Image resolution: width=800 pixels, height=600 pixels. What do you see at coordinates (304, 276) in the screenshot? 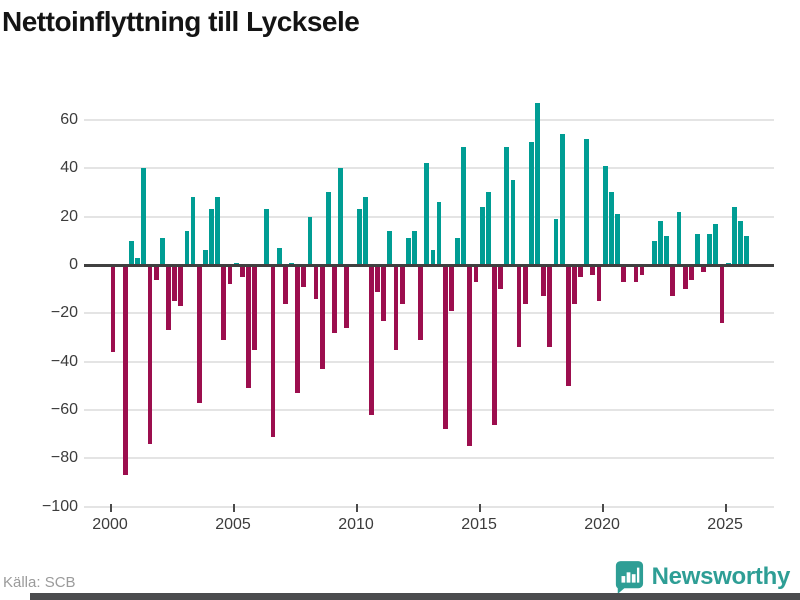
I see `bar-2007Q4` at bounding box center [304, 276].